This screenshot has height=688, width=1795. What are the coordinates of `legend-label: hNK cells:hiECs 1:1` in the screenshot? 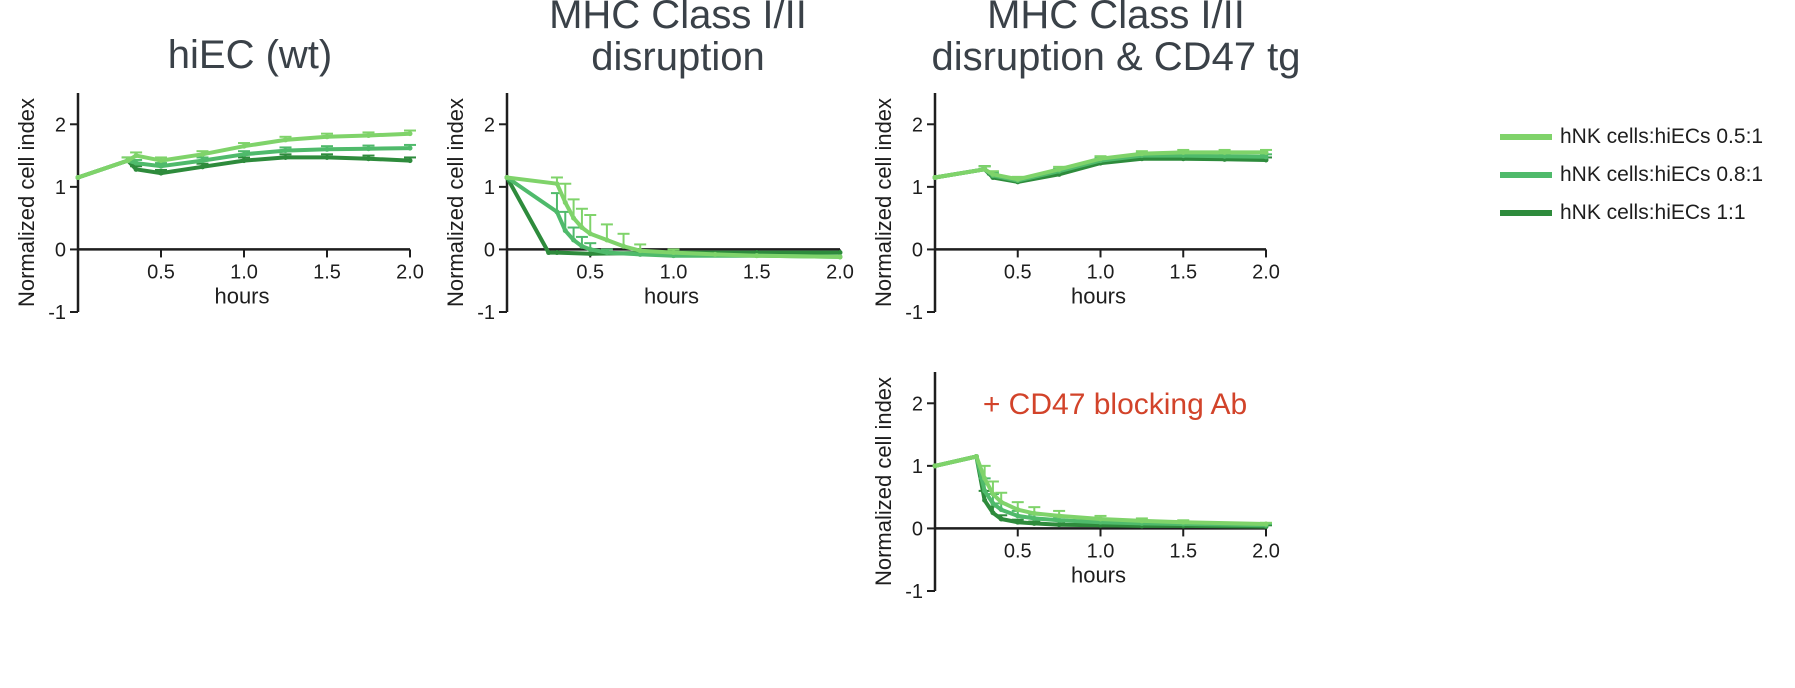 It's located at (1653, 212).